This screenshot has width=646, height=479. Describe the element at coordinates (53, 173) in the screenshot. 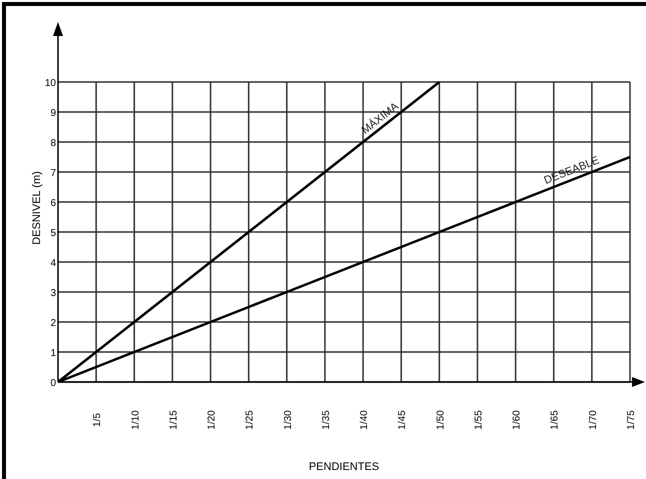

I see `y-tick-label: 7` at that location.